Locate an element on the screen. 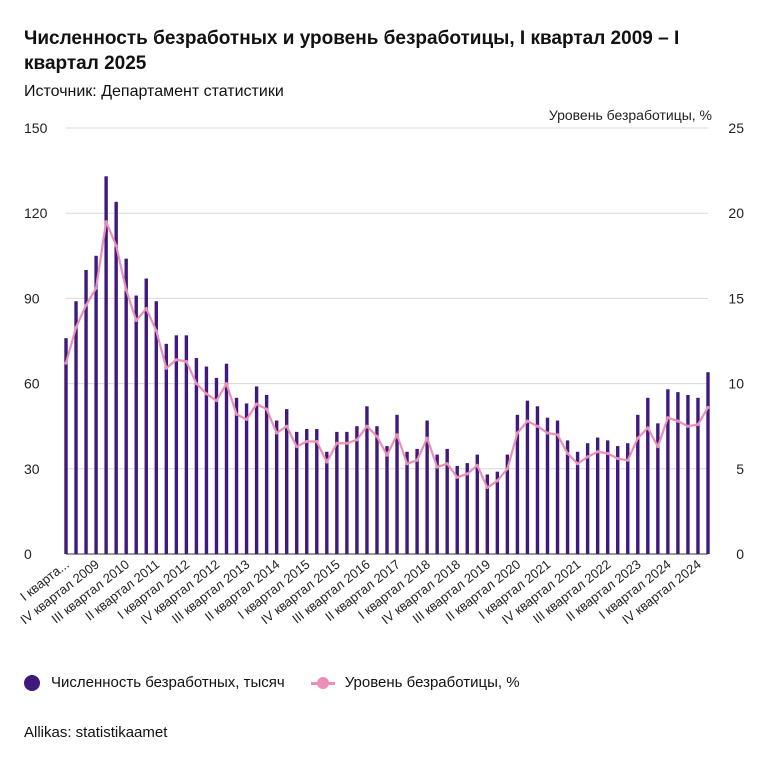 The width and height of the screenshot is (768, 768). legend-bar-swatch is located at coordinates (32, 682).